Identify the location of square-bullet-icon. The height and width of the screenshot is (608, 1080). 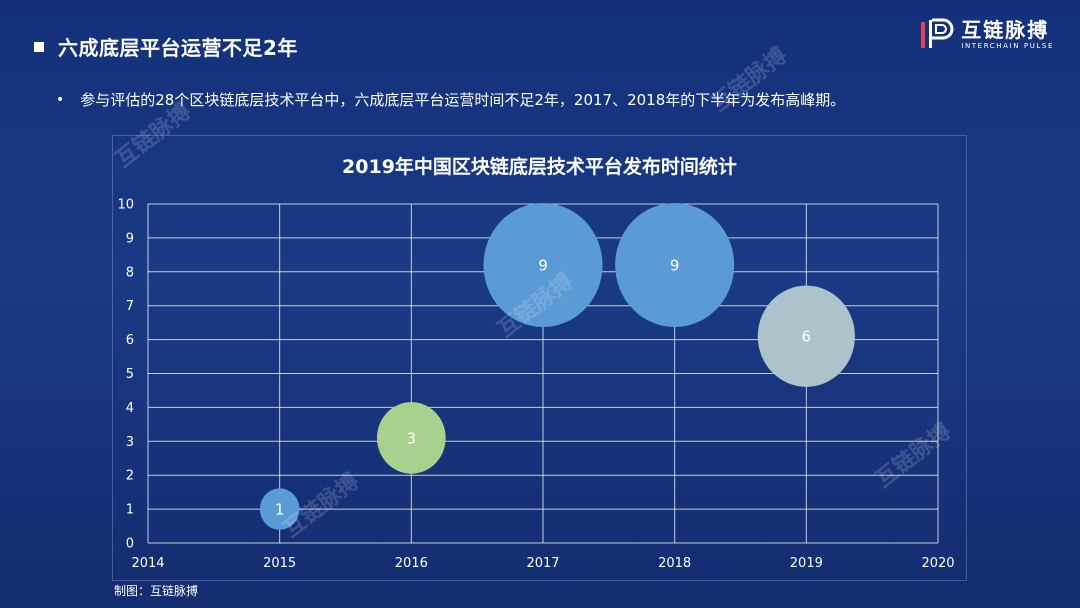
(39, 46).